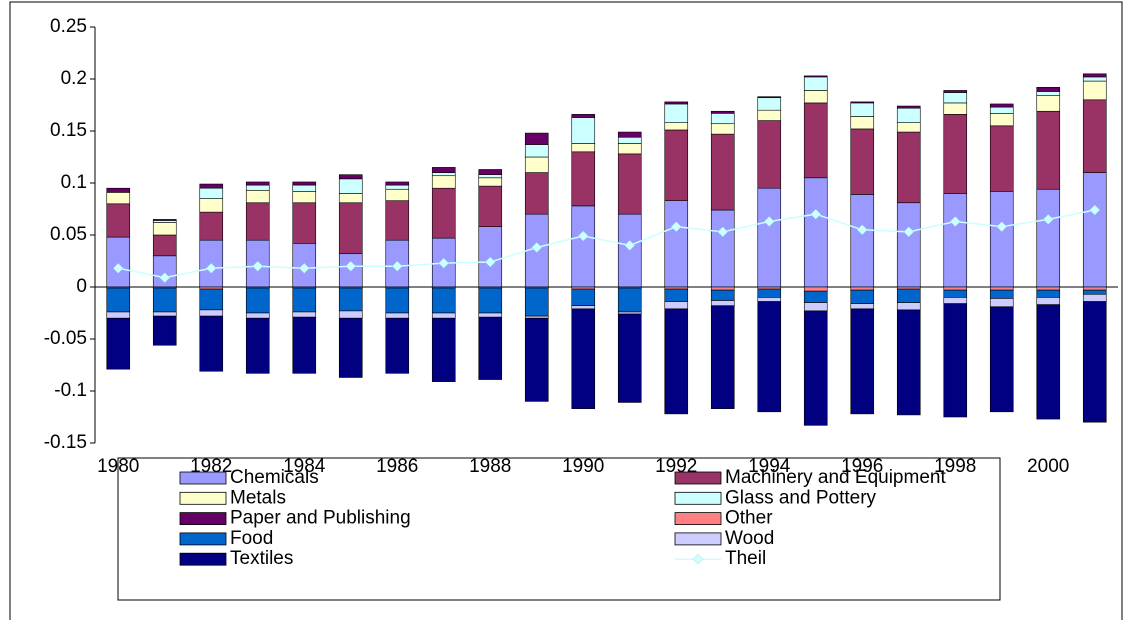 This screenshot has height=625, width=1133. Describe the element at coordinates (304, 466) in the screenshot. I see `x-tick-label: 1984` at that location.